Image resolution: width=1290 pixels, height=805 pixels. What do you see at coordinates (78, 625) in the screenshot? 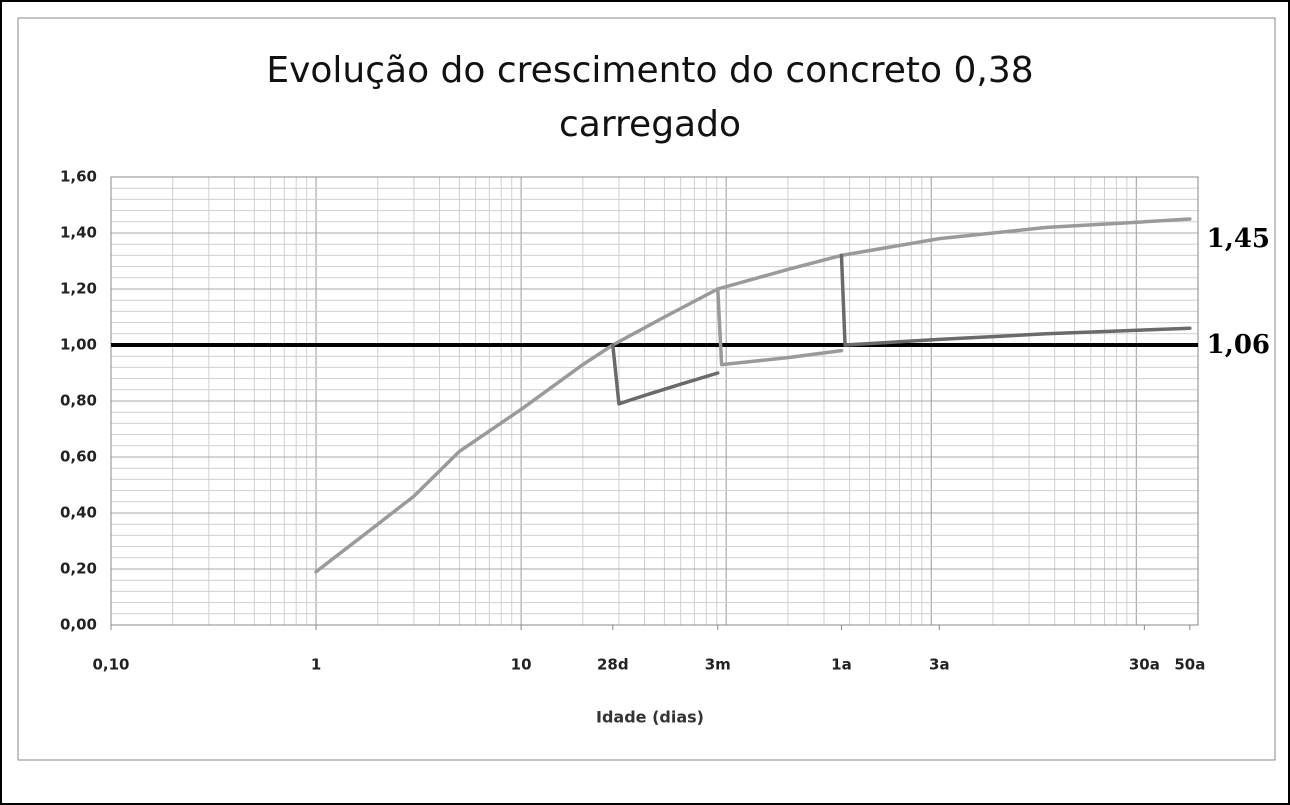
I see `y-tick-label: 0,00` at bounding box center [78, 625].